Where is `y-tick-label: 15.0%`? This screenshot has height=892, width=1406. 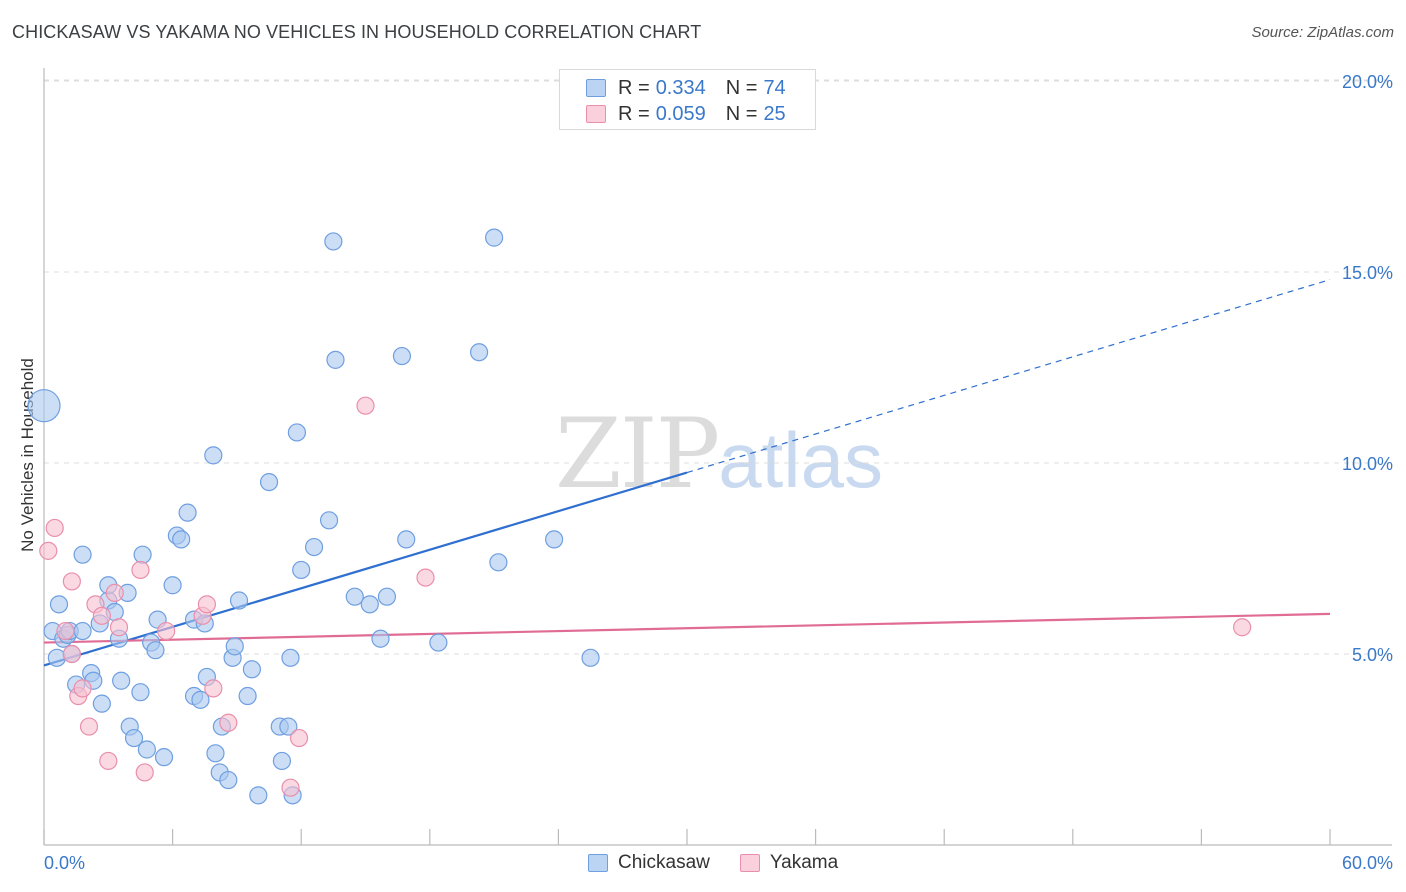
y-tick-label: 15.0% is located at coordinates (1367, 273).